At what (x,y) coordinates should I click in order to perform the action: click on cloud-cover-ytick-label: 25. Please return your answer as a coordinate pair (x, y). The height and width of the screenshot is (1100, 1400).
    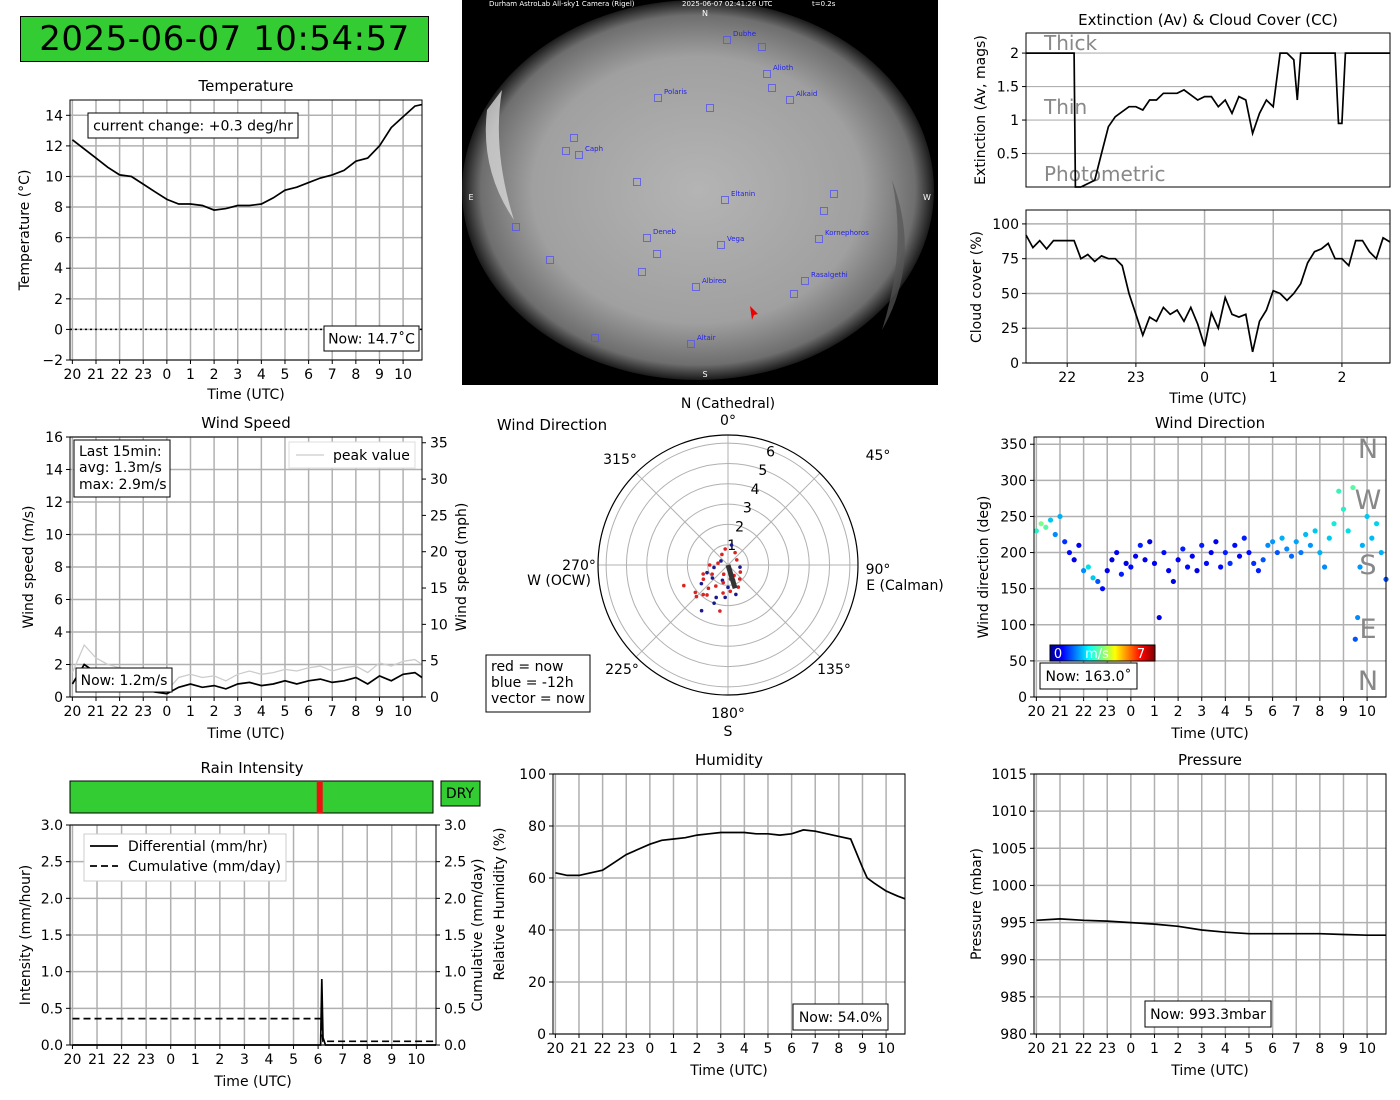
    Looking at the image, I should click on (1010, 329).